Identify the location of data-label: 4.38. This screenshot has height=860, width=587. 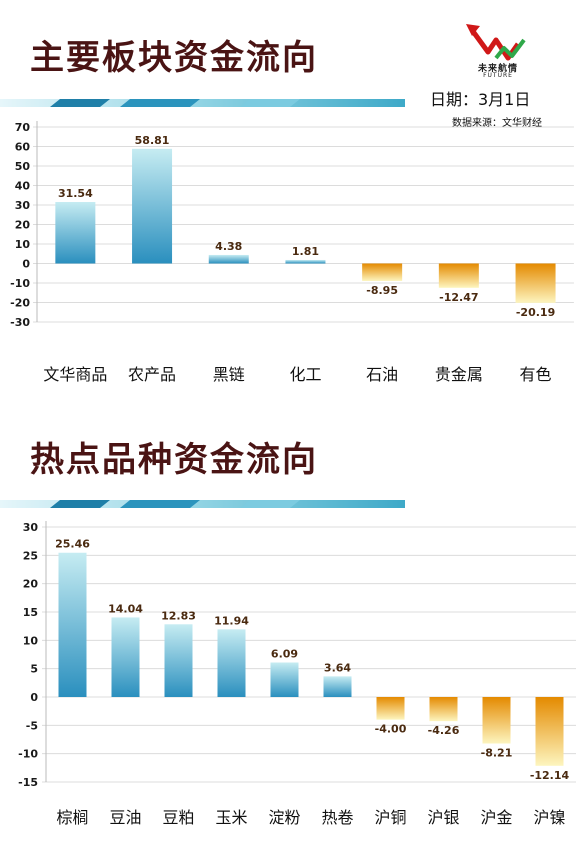
(228, 246).